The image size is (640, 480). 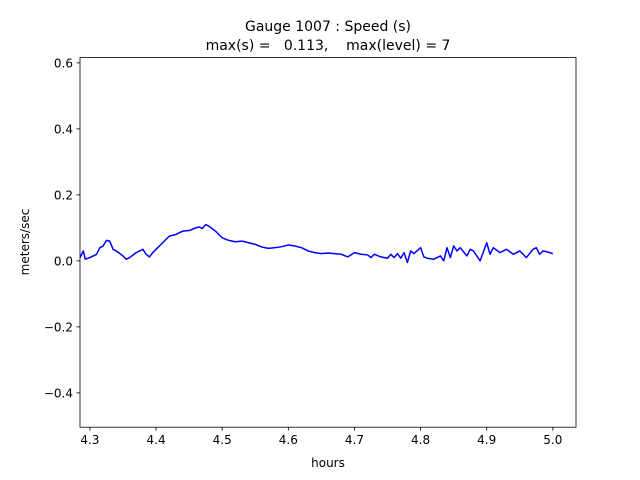 I want to click on chart-subtitle: max(s) = 0.113, max(level) = 7, so click(x=328, y=46).